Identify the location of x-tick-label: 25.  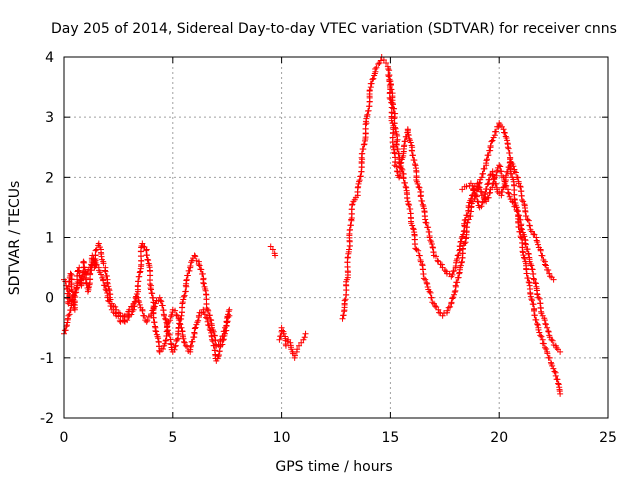
(608, 438).